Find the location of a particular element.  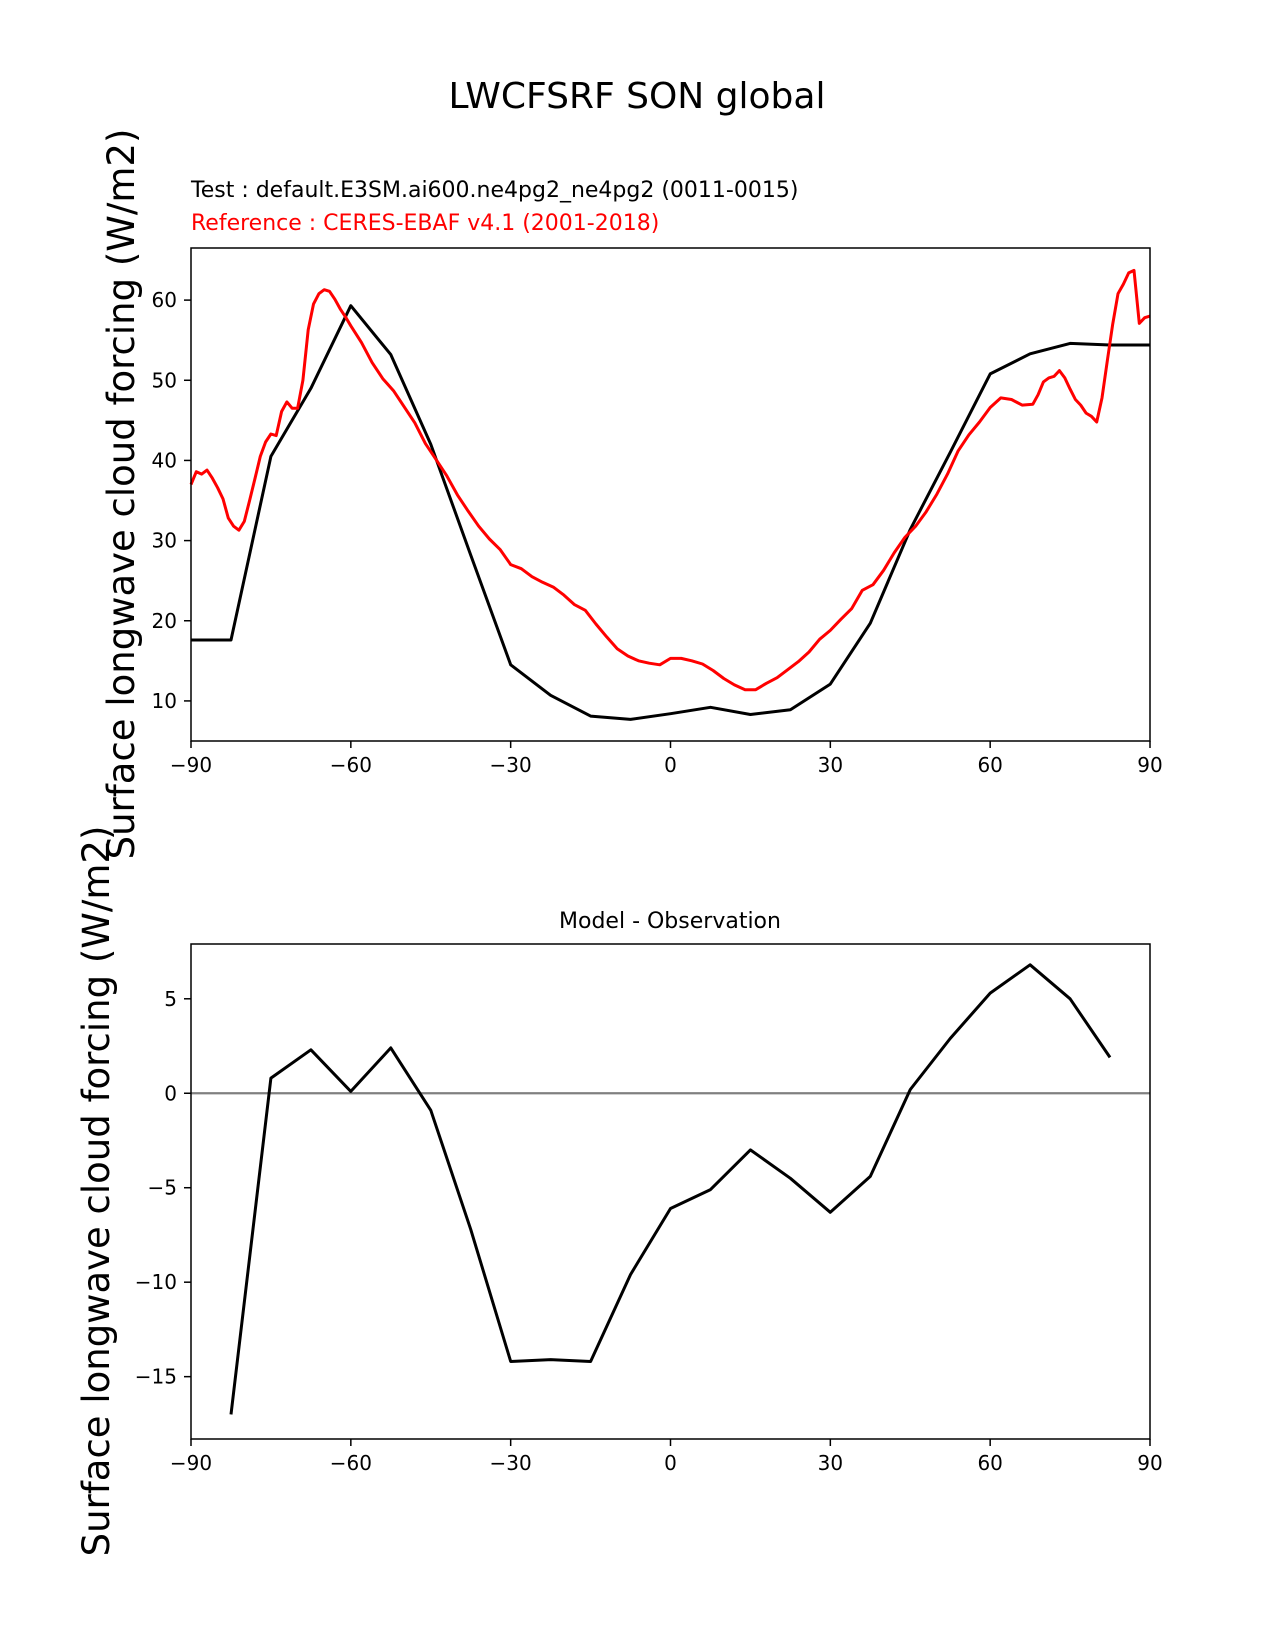

reference-title: Reference : CERES-EBAF v4.1 (2001-2018) is located at coordinates (425, 223).